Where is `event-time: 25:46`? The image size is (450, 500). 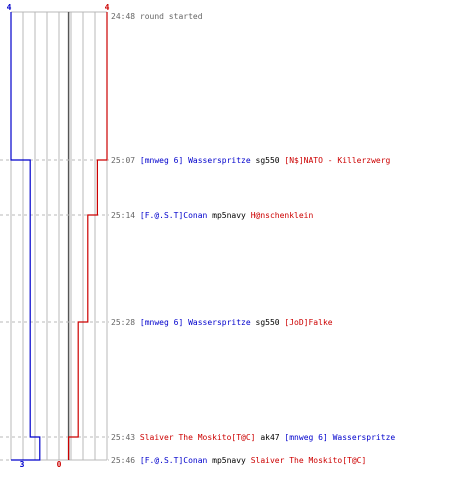
event-time: 25:46 is located at coordinates (125, 460).